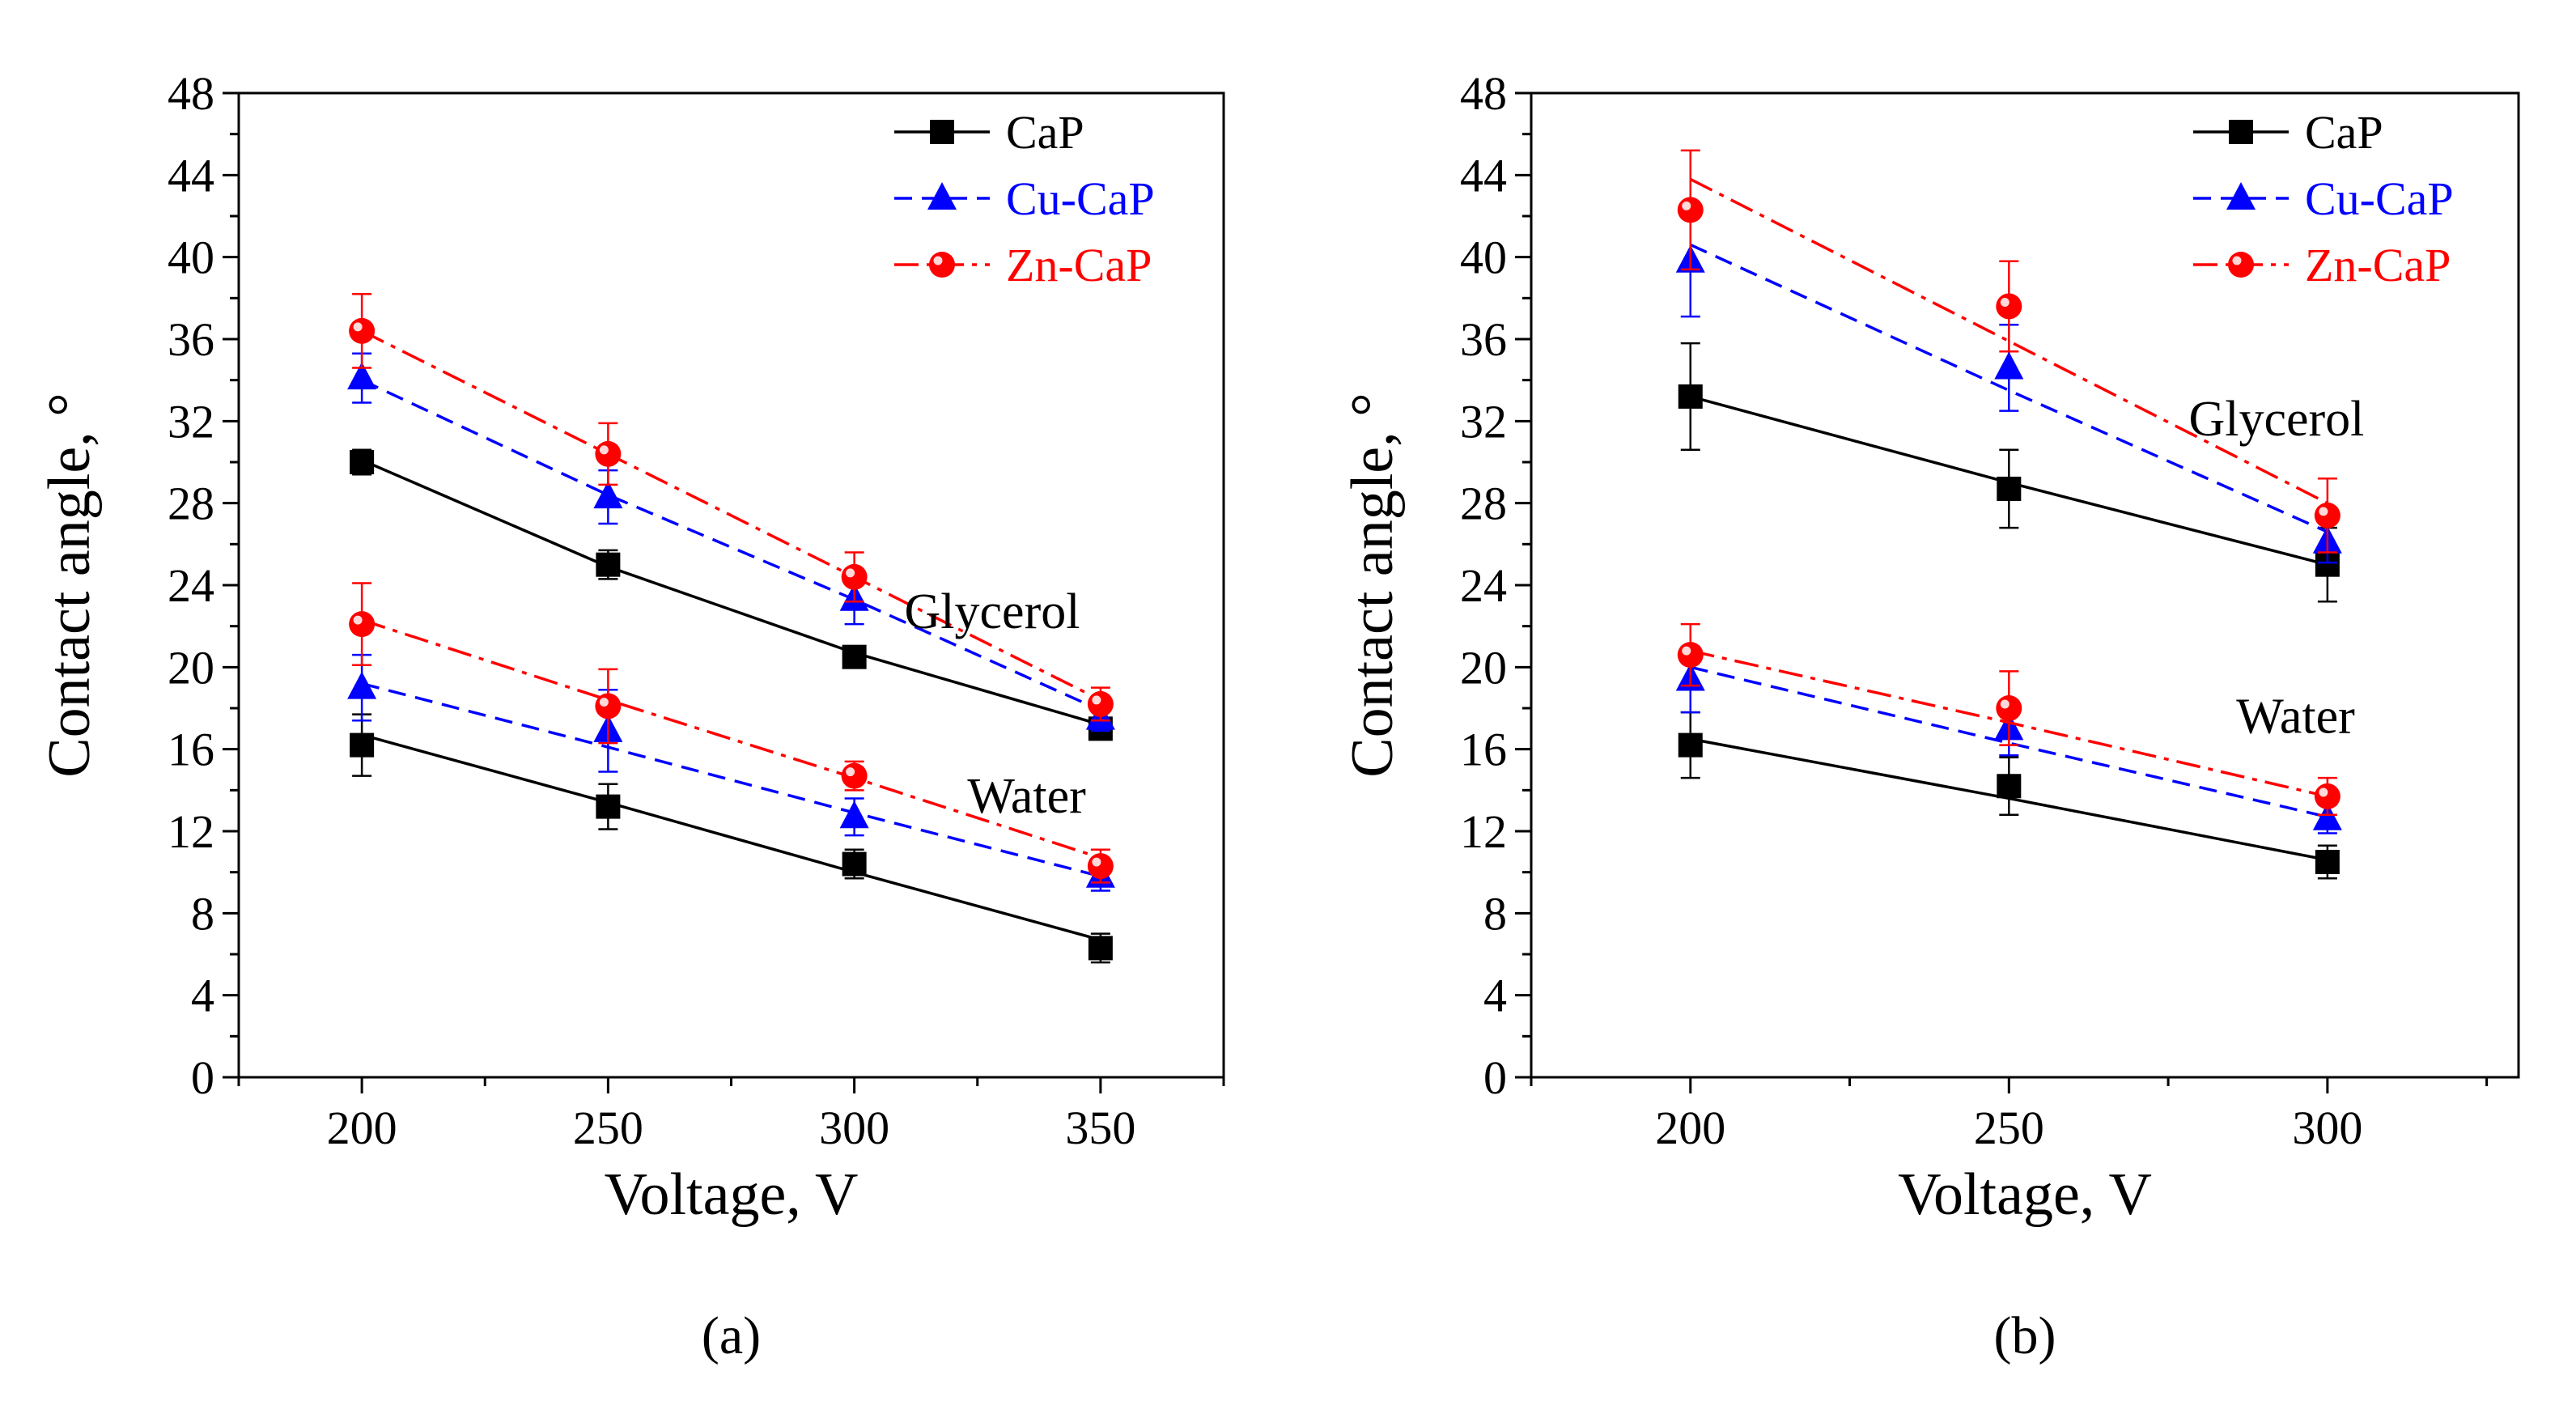 The image size is (2576, 1401). Describe the element at coordinates (608, 1128) in the screenshot. I see `x-tick-label: 250` at that location.